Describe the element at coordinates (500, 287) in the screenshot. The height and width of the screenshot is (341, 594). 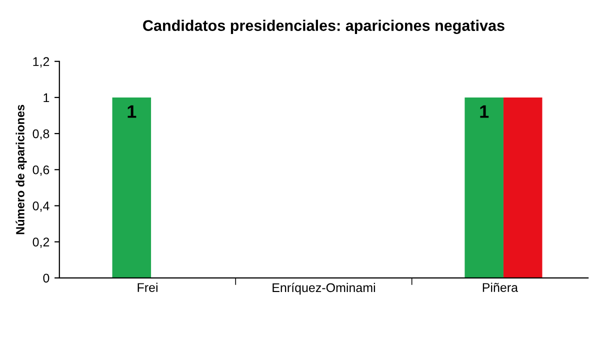
I see `x-tick-label: Piñera` at that location.